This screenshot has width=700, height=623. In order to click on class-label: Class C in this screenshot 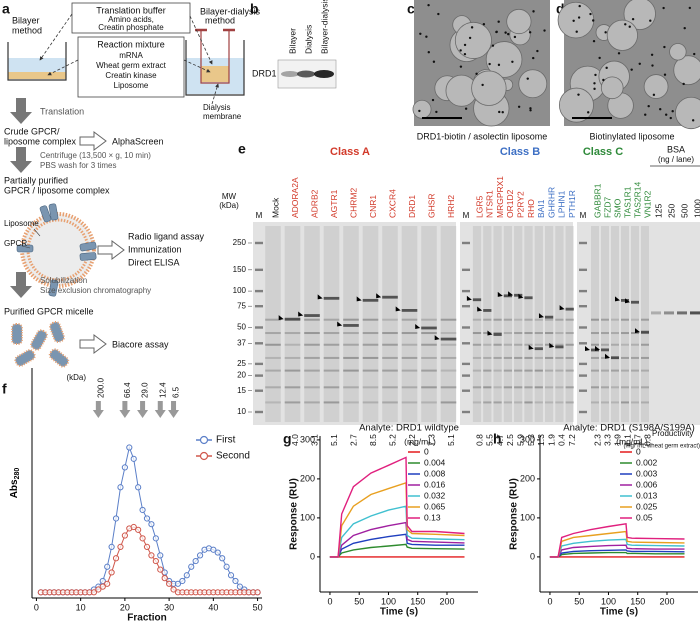, I will do `click(603, 152)`.